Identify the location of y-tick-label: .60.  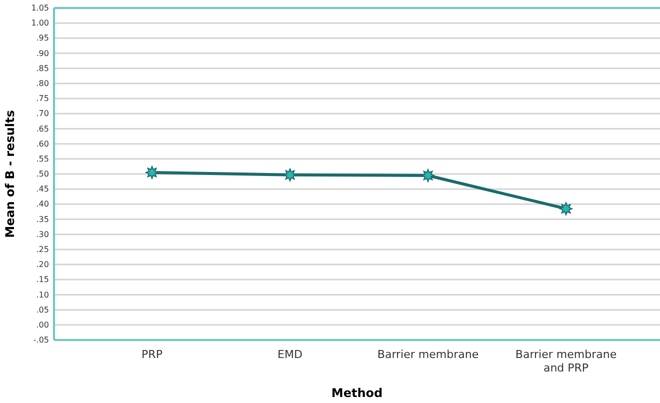
(42, 143).